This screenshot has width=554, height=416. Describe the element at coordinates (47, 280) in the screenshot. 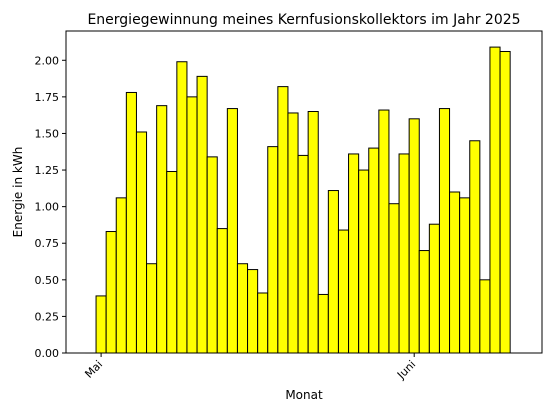

I see `y-tick-label: 0.50` at that location.